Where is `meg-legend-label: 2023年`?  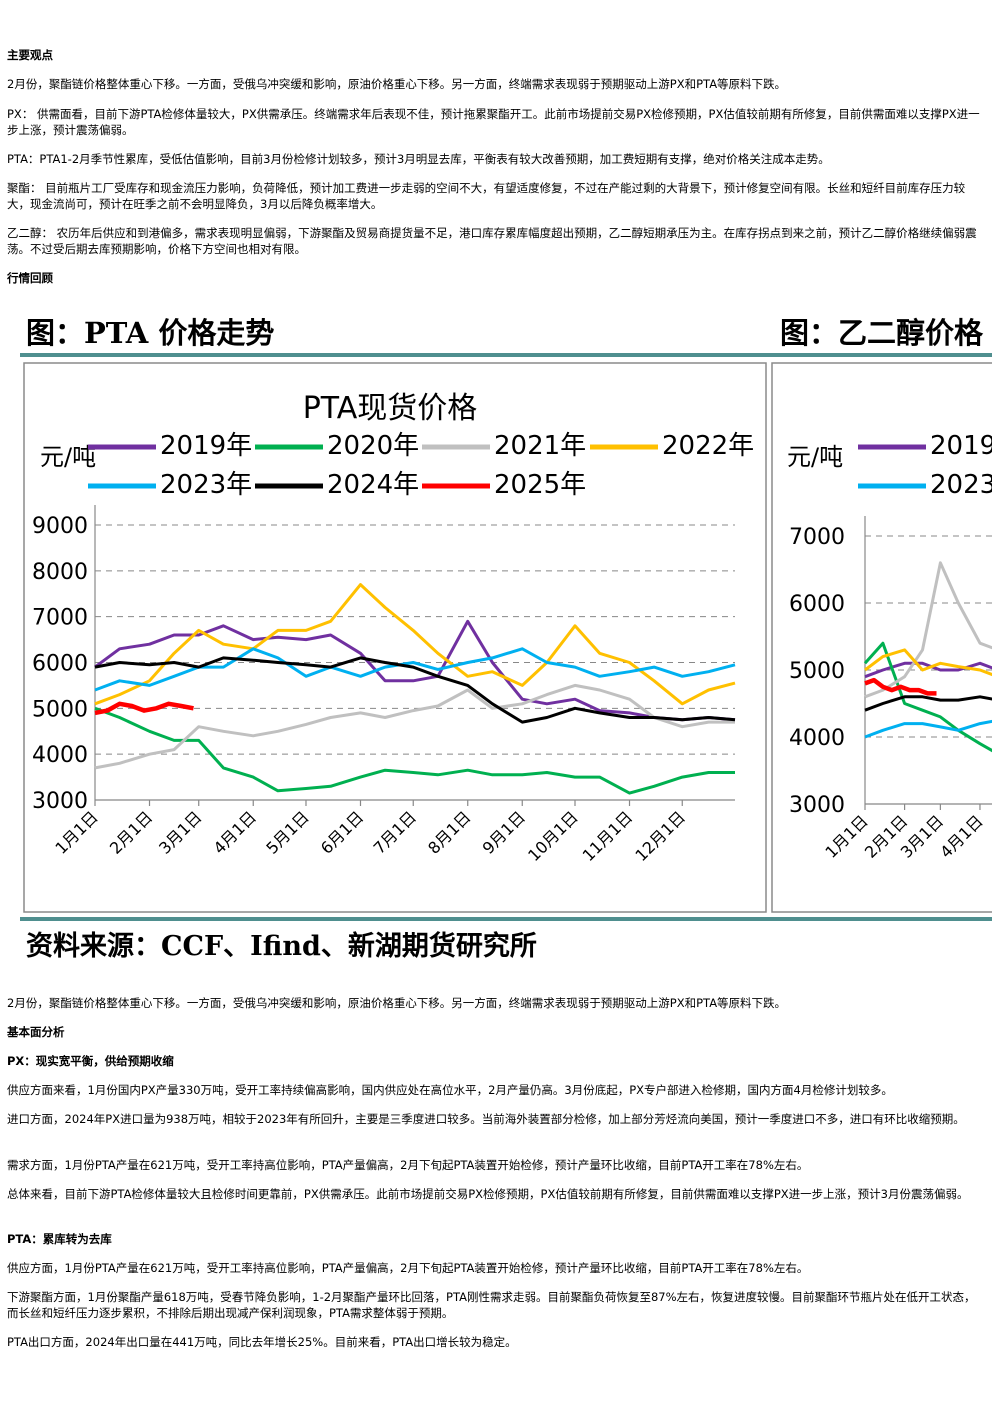 meg-legend-label: 2023年 is located at coordinates (961, 485).